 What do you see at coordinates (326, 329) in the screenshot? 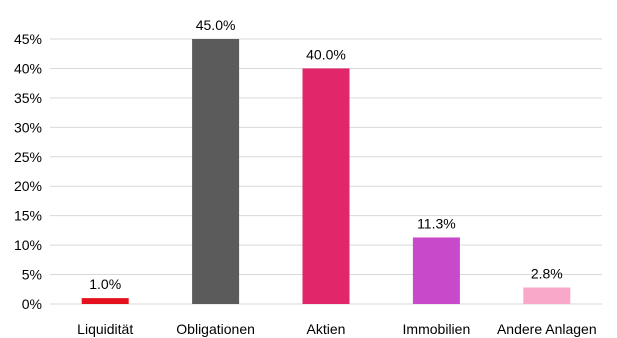
I see `x-category-label: Aktien` at bounding box center [326, 329].